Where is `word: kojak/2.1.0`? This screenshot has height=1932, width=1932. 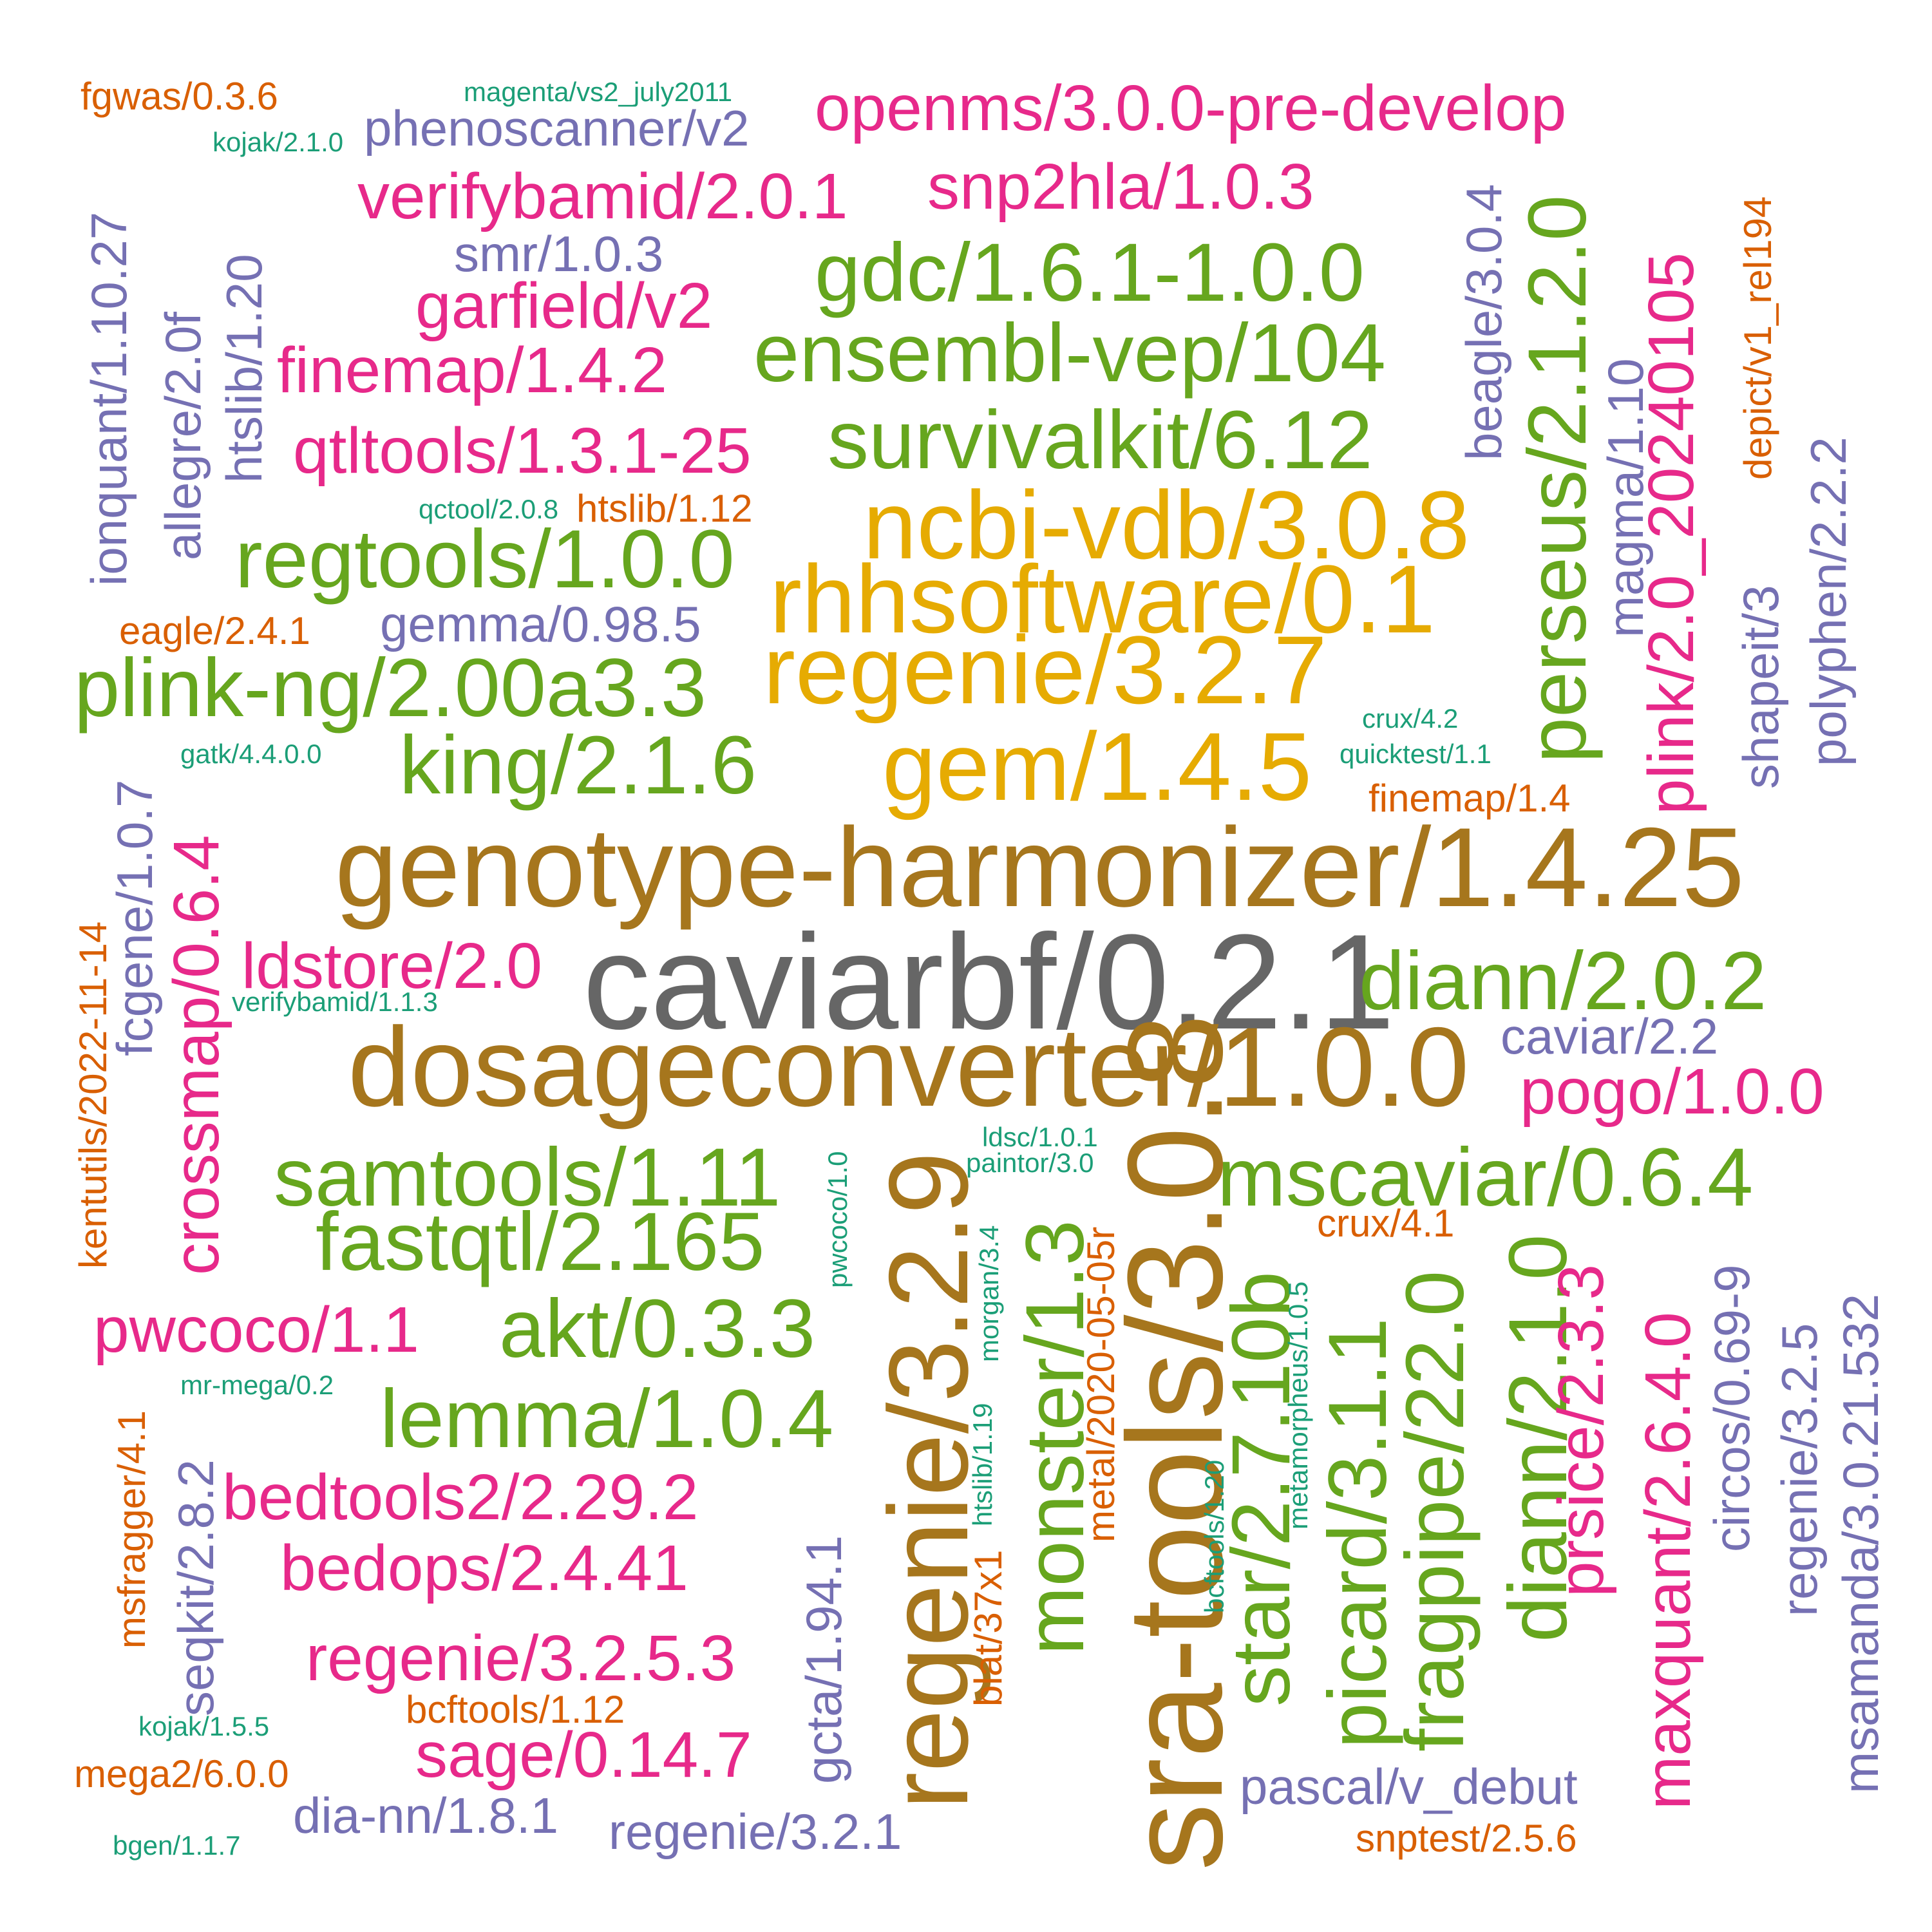
word: kojak/2.1.0 is located at coordinates (278, 142).